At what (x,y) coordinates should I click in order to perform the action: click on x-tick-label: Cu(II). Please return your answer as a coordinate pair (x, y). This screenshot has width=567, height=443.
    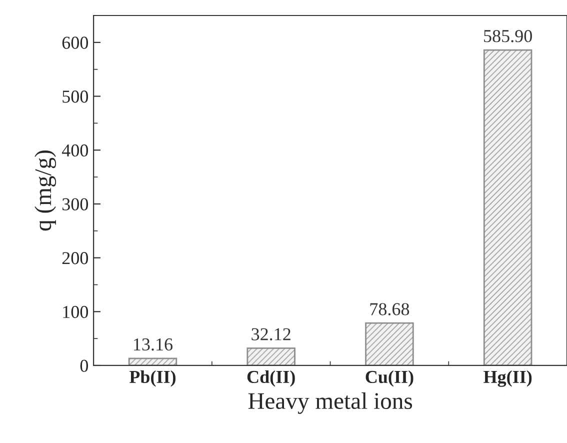
    Looking at the image, I should click on (390, 378).